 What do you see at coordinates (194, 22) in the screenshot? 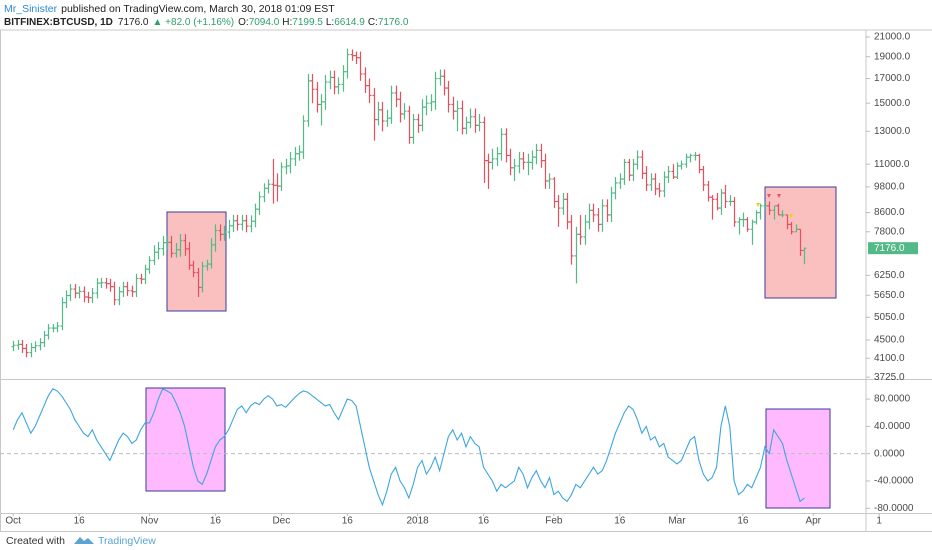
I see `change: ▲ +82.0 (+1.16%)` at bounding box center [194, 22].